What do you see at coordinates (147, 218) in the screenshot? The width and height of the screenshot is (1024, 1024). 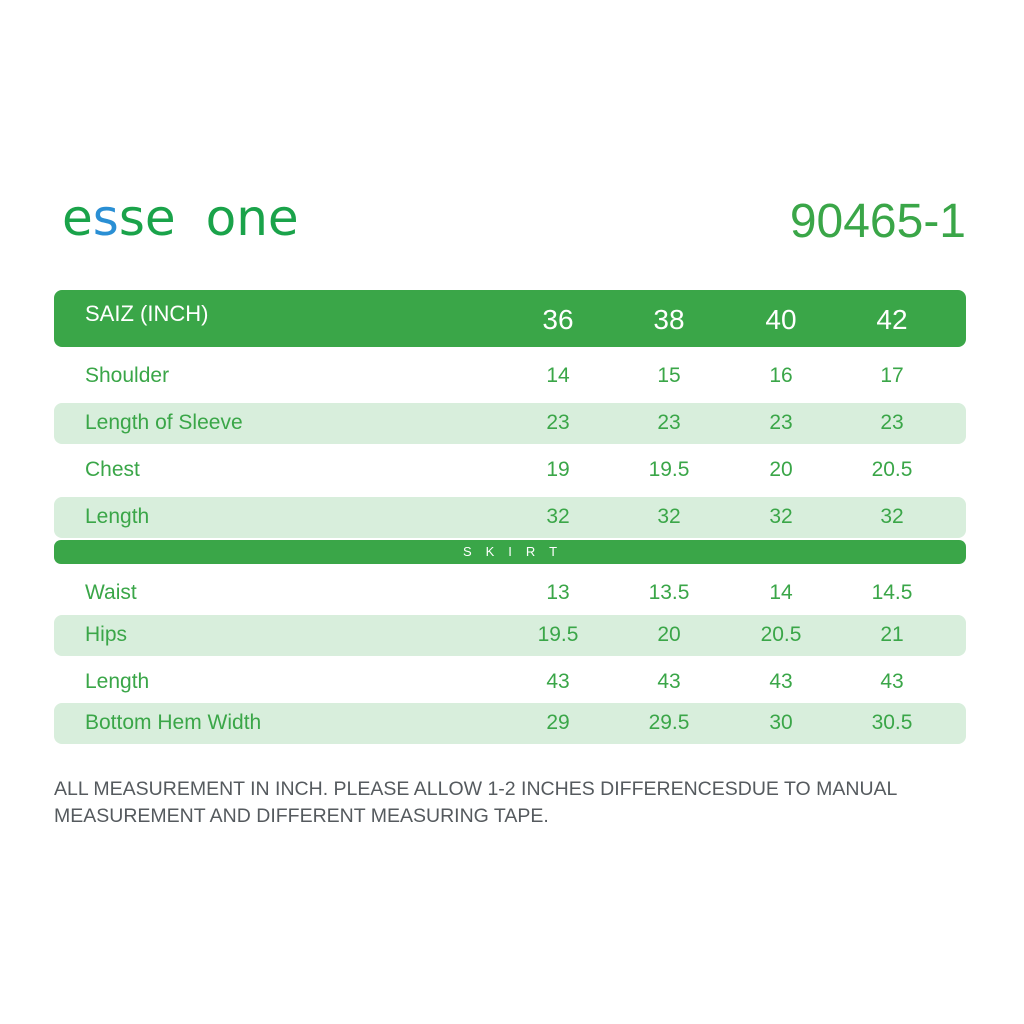 I see `brand-text-se: se` at bounding box center [147, 218].